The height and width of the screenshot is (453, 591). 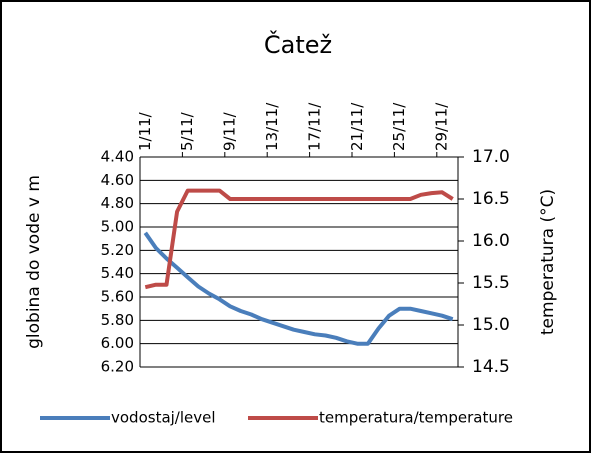 What do you see at coordinates (491, 325) in the screenshot?
I see `y2-tick-label: 15.0` at bounding box center [491, 325].